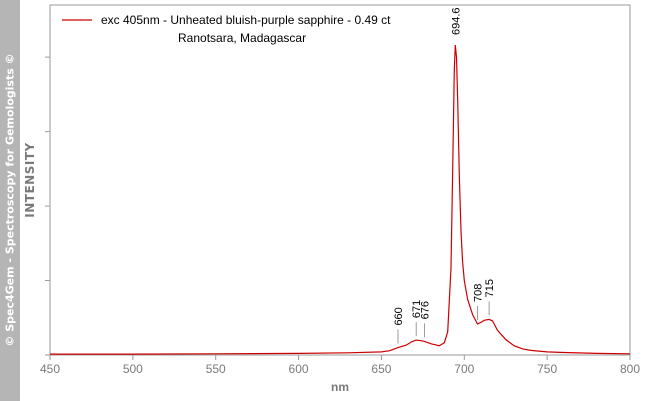 This screenshot has height=401, width=646. What do you see at coordinates (381, 369) in the screenshot?
I see `x-tick-label: 650` at bounding box center [381, 369].